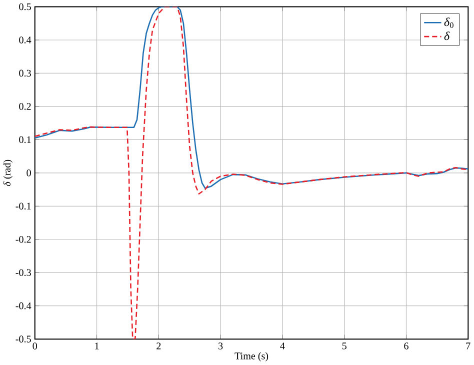 The image size is (474, 365). I want to click on x-tick-label: 1, so click(97, 346).